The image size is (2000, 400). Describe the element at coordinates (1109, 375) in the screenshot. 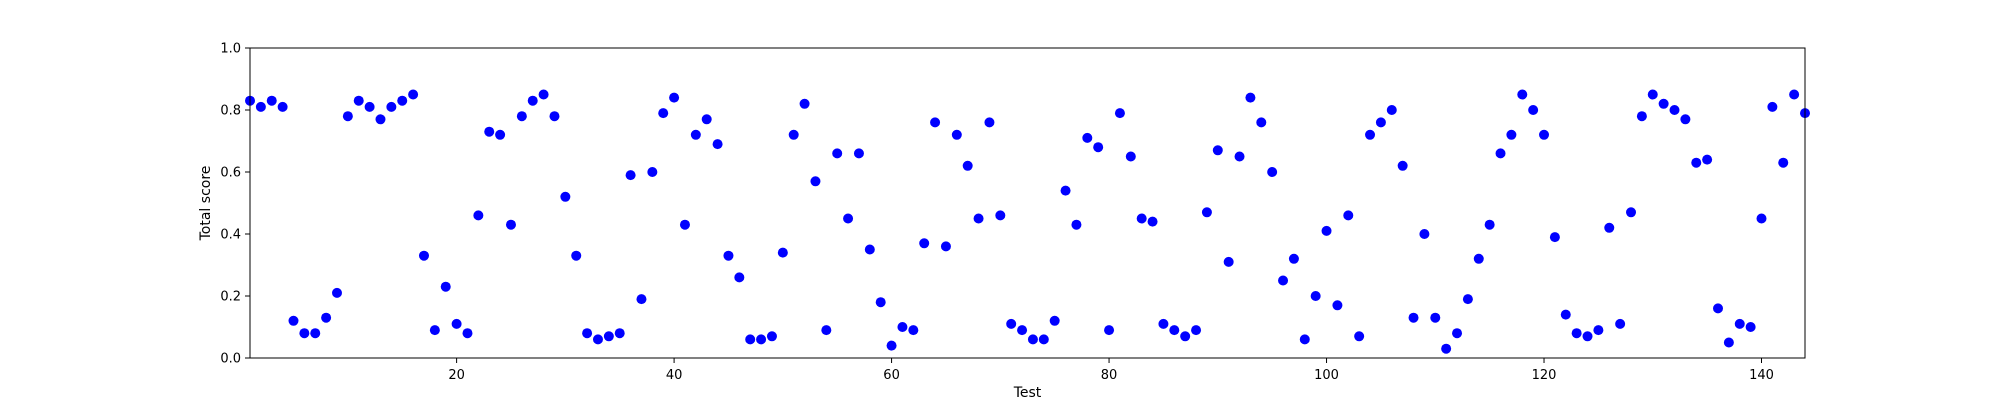

I see `x-tick-label: 80` at that location.